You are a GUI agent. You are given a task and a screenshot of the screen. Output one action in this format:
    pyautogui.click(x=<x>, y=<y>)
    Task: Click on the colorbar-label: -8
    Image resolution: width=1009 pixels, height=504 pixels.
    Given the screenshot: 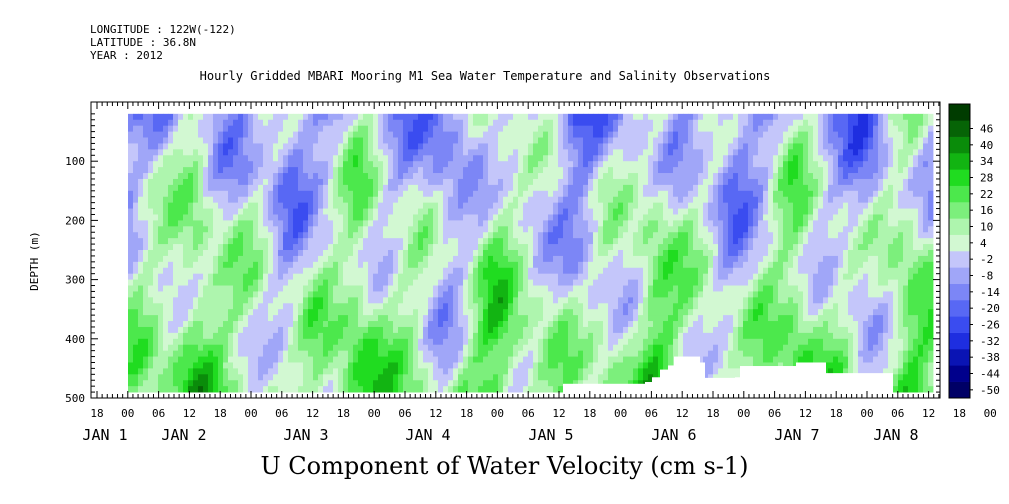 What is the action you would take?
    pyautogui.click(x=986, y=276)
    